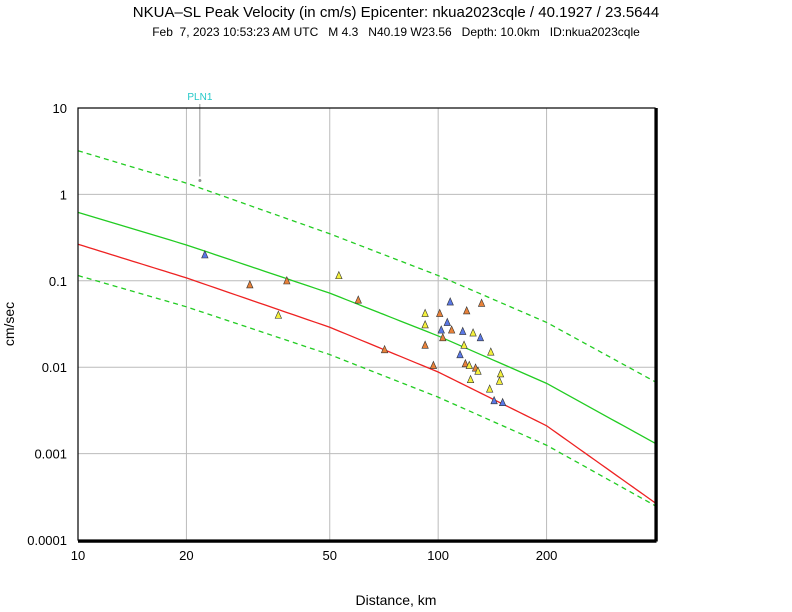 Image resolution: width=792 pixels, height=612 pixels. I want to click on x-tick-label: 100, so click(438, 555).